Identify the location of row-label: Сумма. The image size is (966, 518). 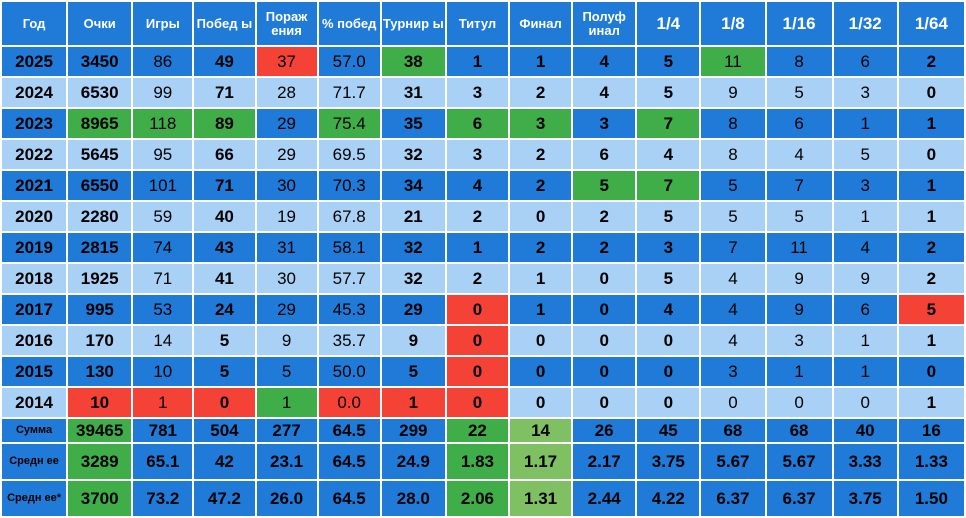
(34, 430).